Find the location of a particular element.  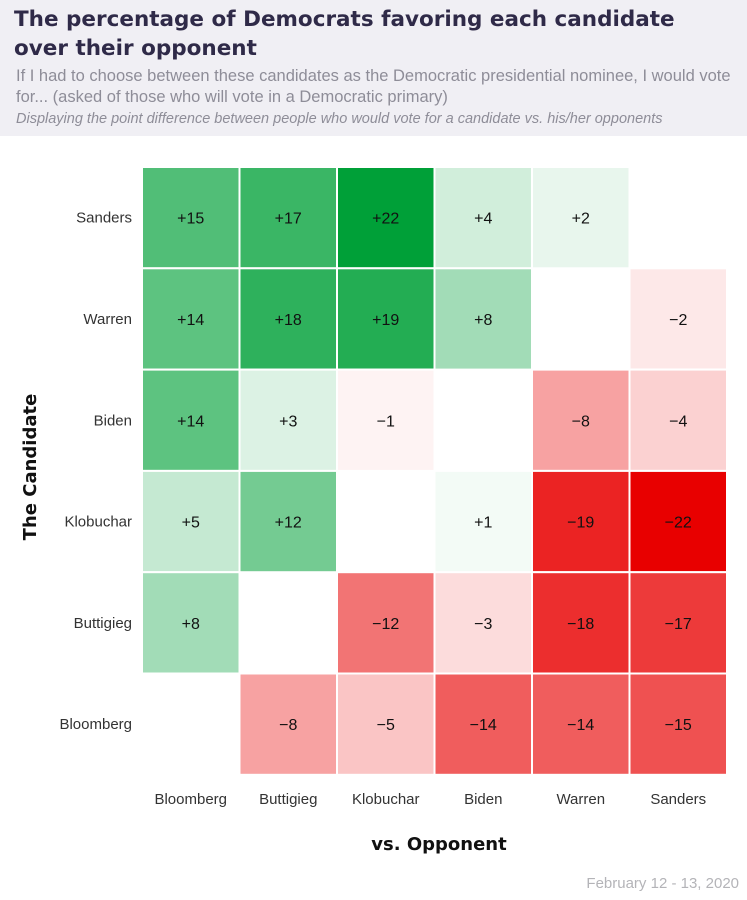

cell-value-klobuchar-vs-warren: −19 is located at coordinates (580, 523).